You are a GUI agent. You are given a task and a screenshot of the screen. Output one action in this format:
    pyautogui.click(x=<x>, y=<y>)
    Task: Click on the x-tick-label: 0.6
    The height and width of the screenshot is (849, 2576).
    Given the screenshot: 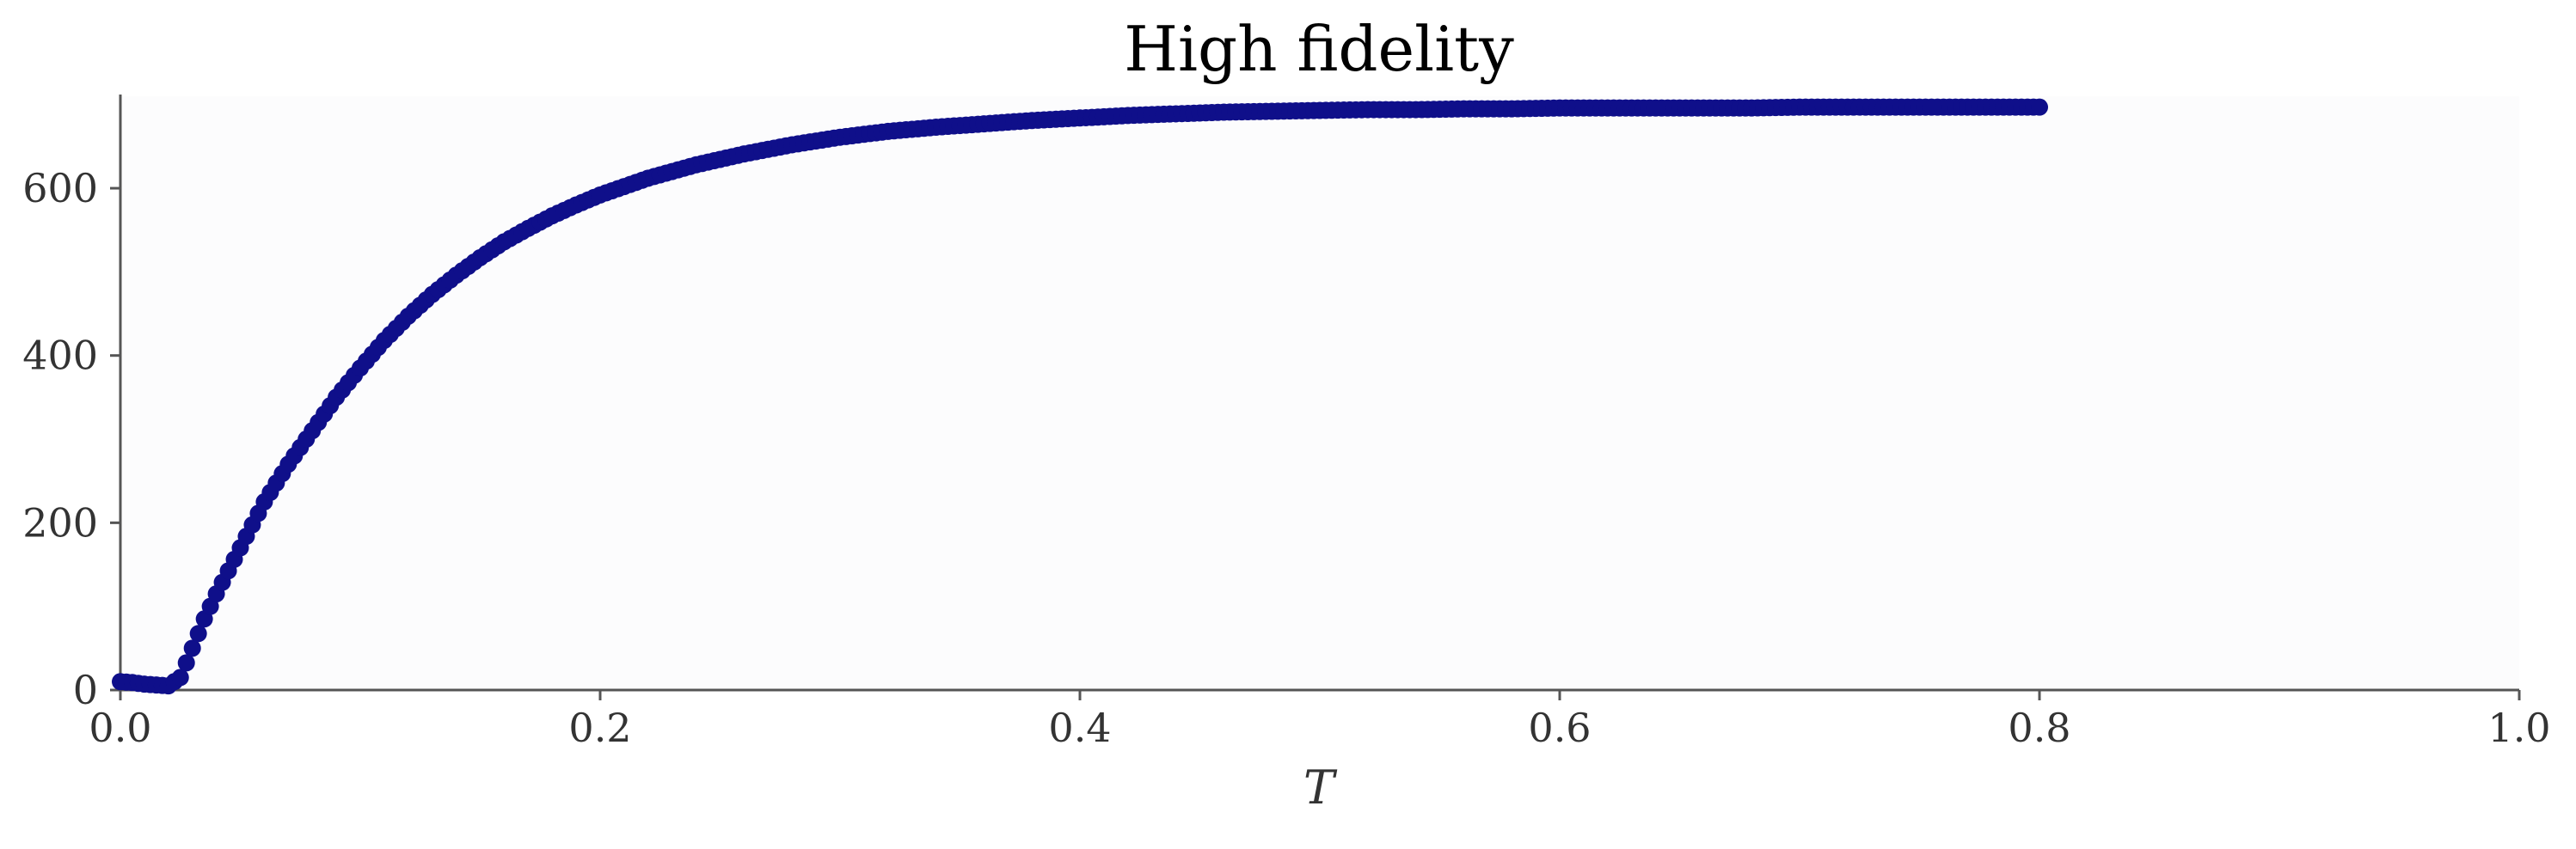 What is the action you would take?
    pyautogui.click(x=1559, y=728)
    